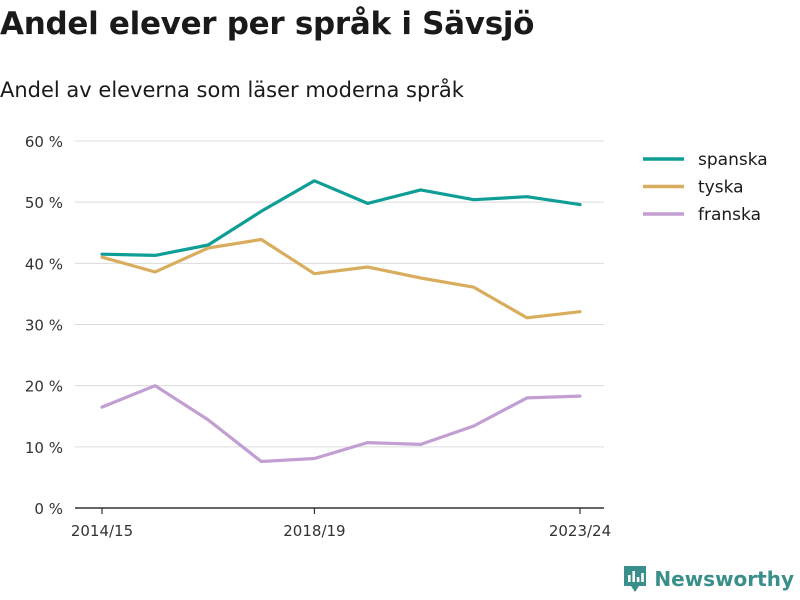 This screenshot has width=800, height=600. I want to click on x-tick-label: 2014/15, so click(102, 531).